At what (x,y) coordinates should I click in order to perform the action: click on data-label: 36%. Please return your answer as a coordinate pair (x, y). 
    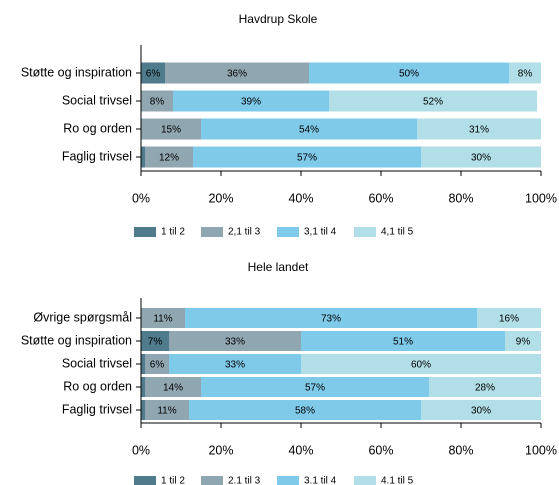
    Looking at the image, I should click on (237, 74).